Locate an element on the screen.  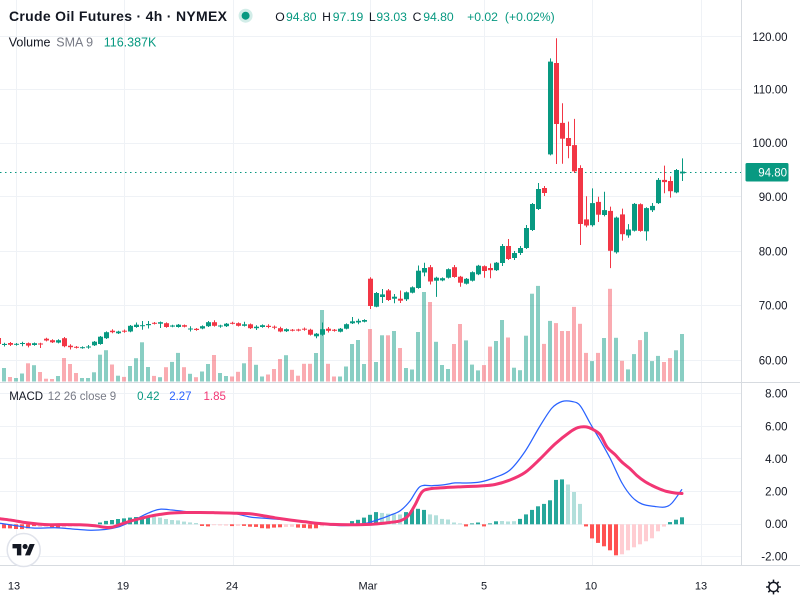
svg-text: L is located at coordinates (372, 17).